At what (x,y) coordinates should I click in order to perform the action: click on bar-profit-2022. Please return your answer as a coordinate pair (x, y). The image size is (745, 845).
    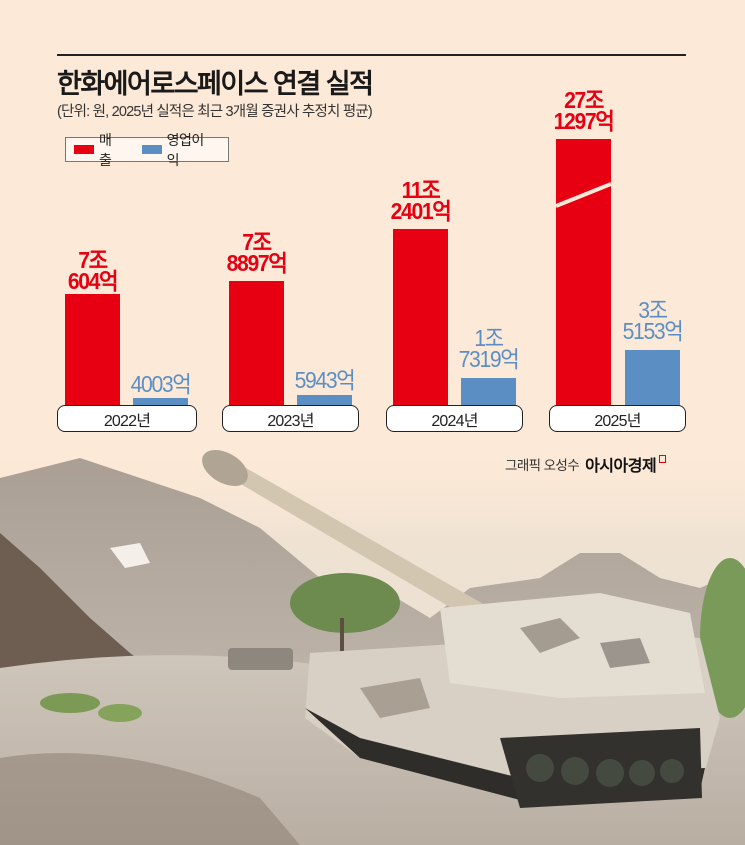
    Looking at the image, I should click on (160, 402).